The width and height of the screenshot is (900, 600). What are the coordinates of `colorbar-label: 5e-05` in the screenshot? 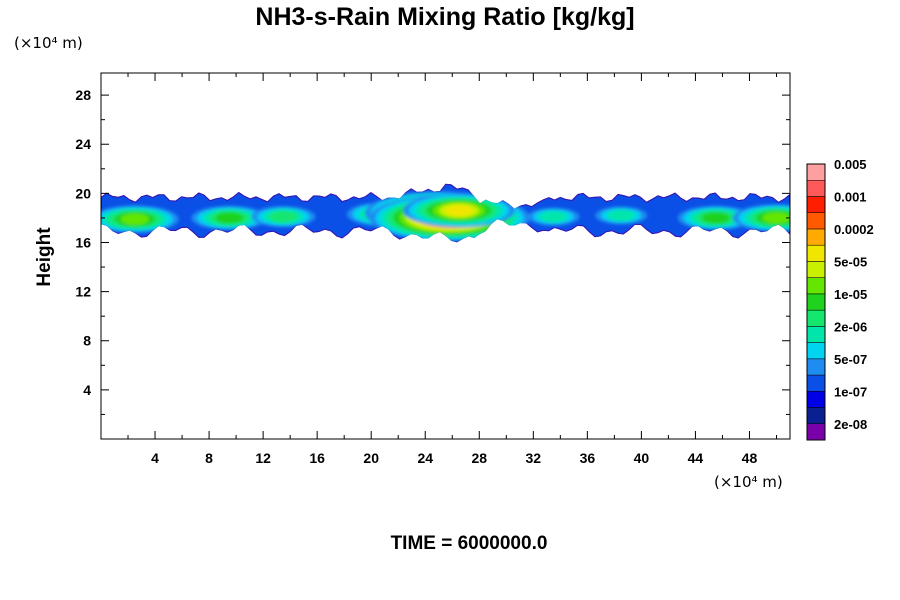 It's located at (850, 261).